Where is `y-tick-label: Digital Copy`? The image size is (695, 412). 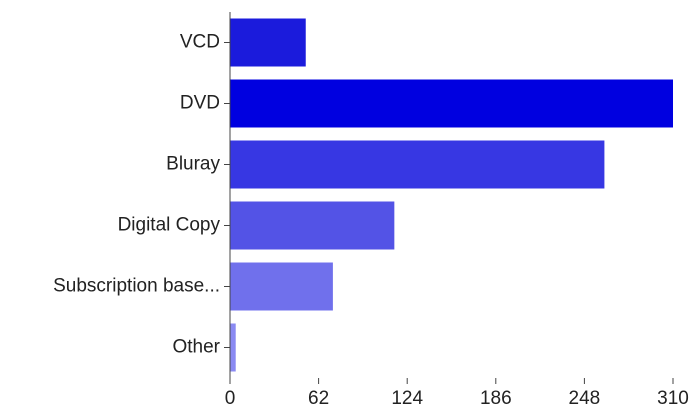 y-tick-label: Digital Copy is located at coordinates (169, 225).